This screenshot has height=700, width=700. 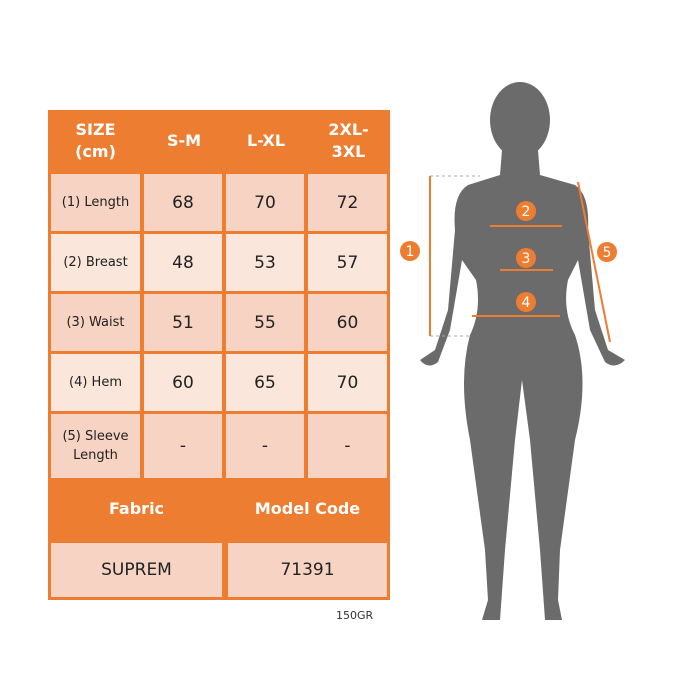 I want to click on header-cell: 2XL- 3XL, so click(x=348, y=140).